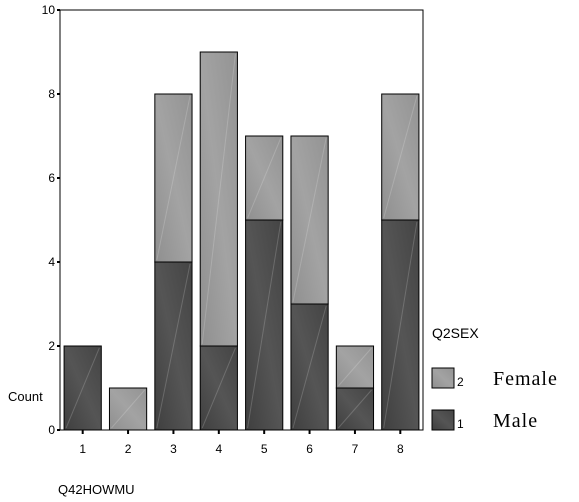 This screenshot has width=579, height=502. Describe the element at coordinates (355, 449) in the screenshot. I see `x-tick-label: 7` at that location.